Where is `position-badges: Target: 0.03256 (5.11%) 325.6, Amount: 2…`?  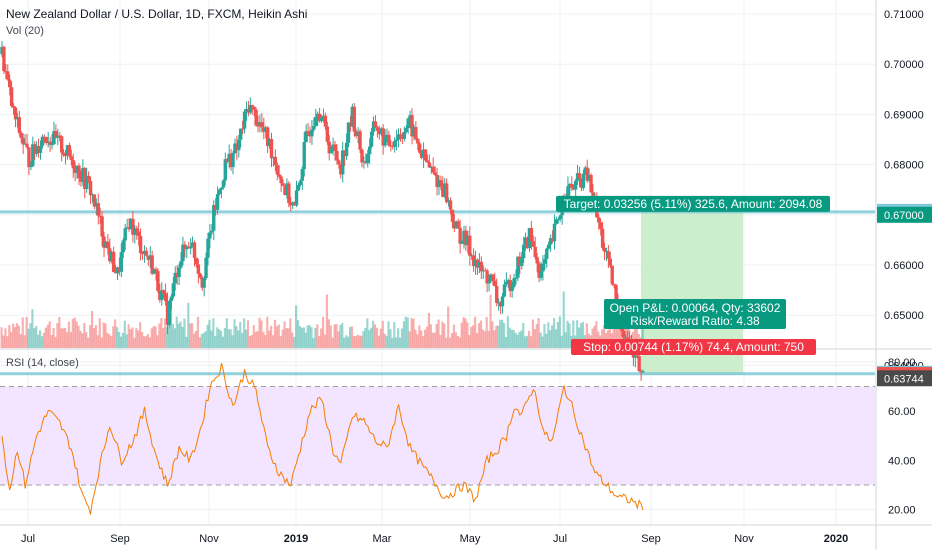
position-badges: Target: 0.03256 (5.11%) 325.6, Amount: 2… is located at coordinates (693, 275).